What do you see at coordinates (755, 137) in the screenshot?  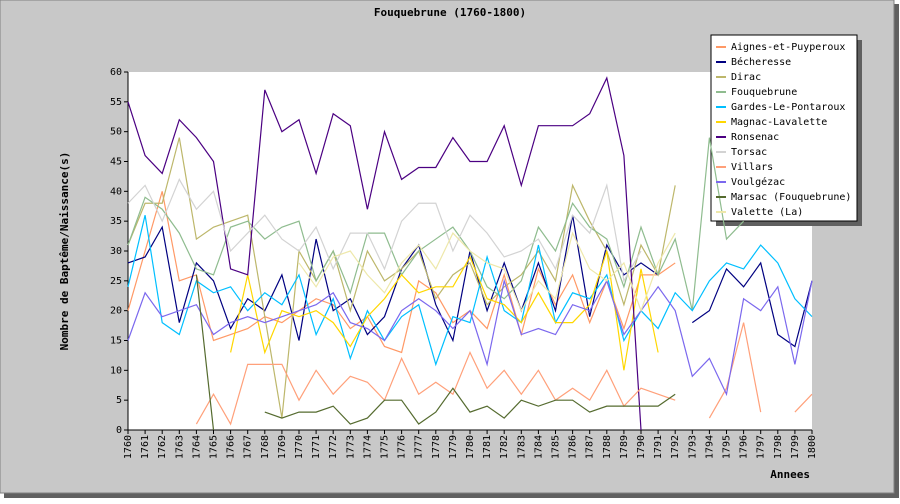 I see `legend-label: Ronsenac` at bounding box center [755, 137].